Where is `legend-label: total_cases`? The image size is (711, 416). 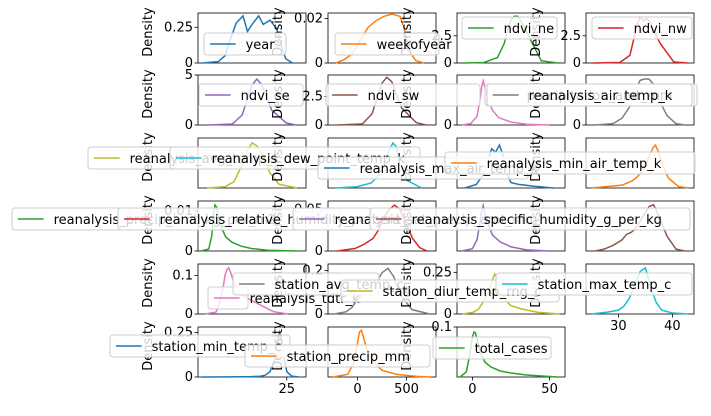
legend-label: total_cases is located at coordinates (511, 349).